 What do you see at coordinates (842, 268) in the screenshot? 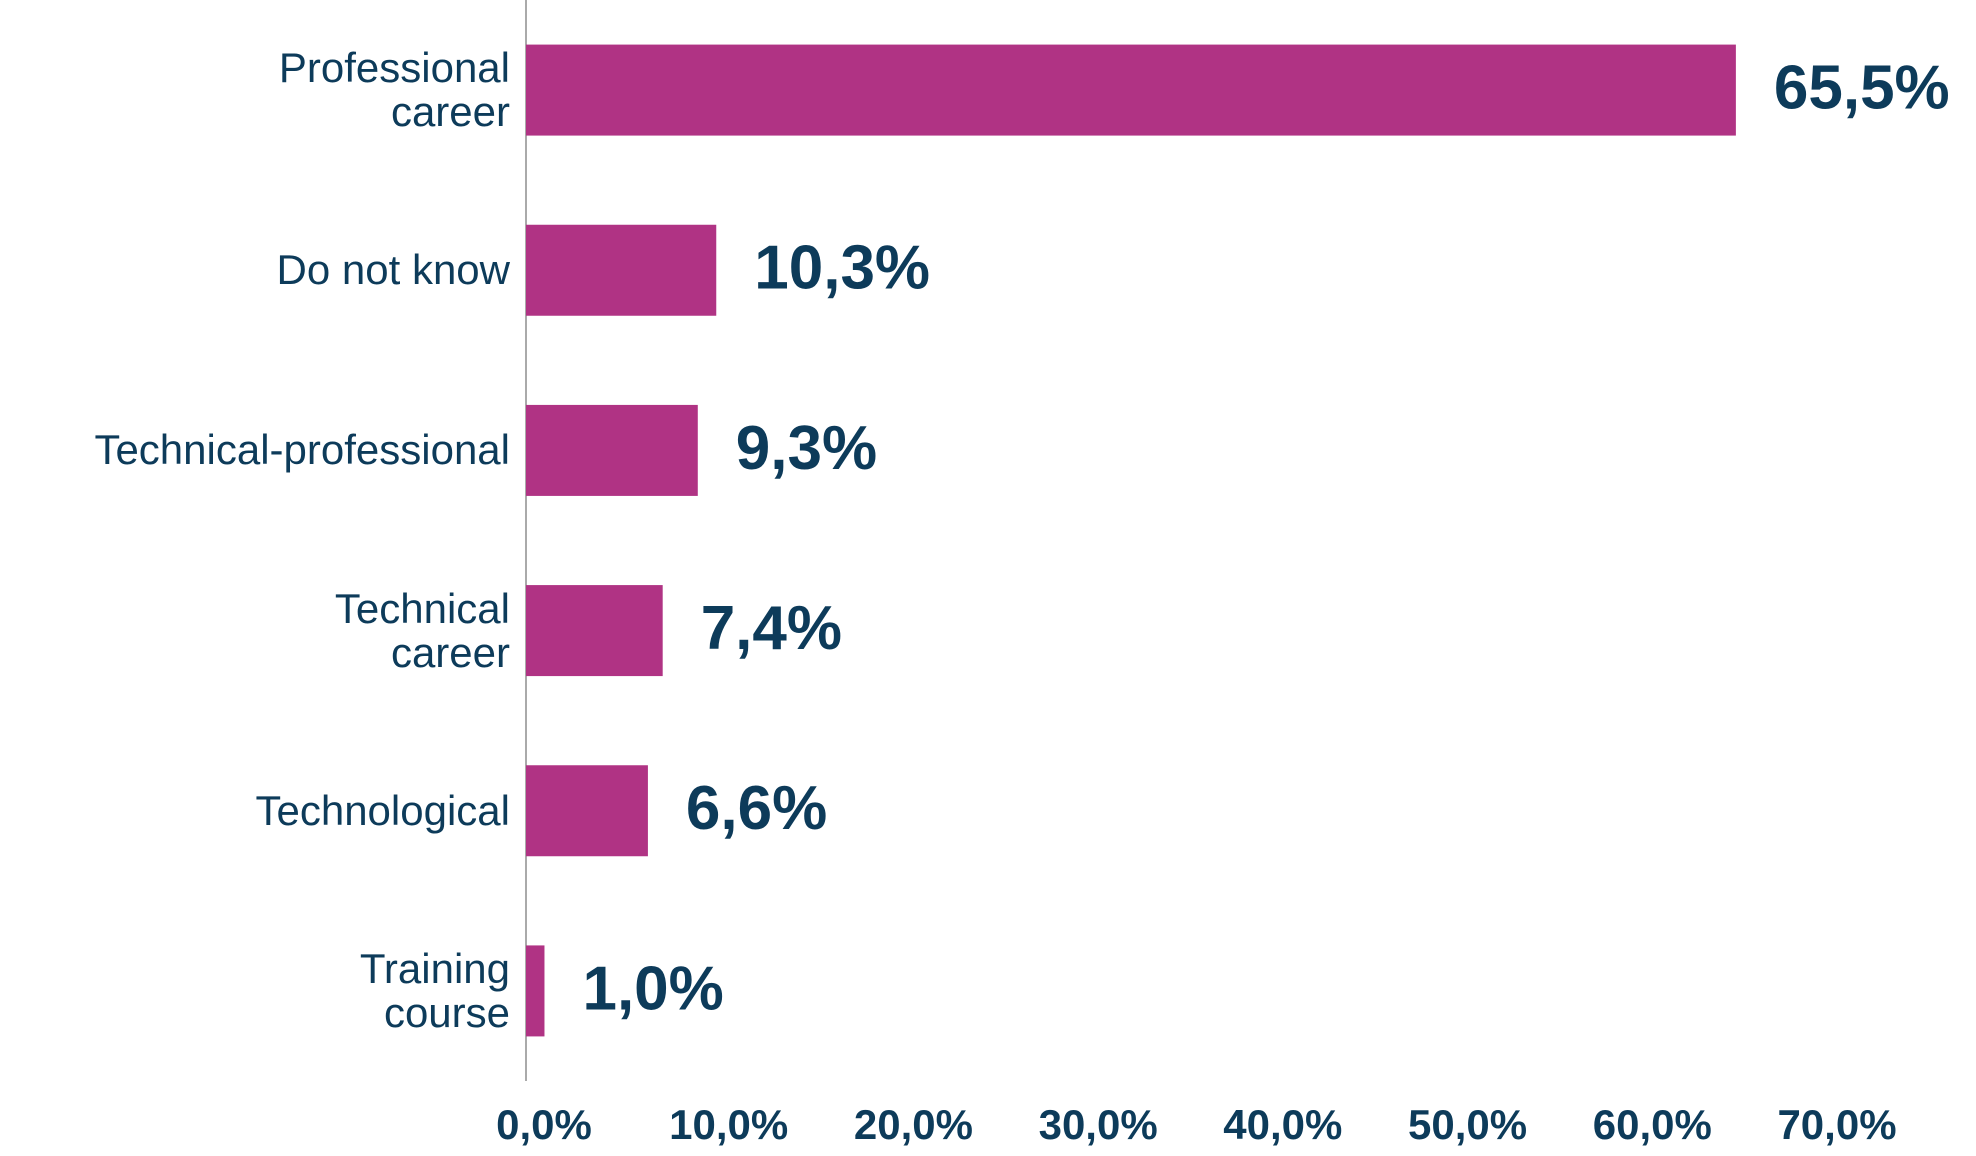
I see `value-label: 10,3%` at bounding box center [842, 268].